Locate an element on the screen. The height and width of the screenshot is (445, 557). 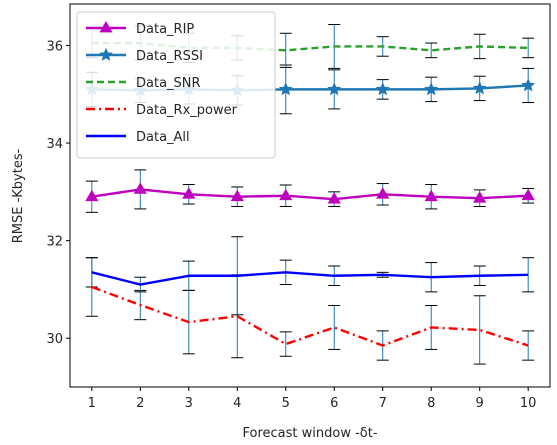
x-tick-label: 8 is located at coordinates (431, 403).